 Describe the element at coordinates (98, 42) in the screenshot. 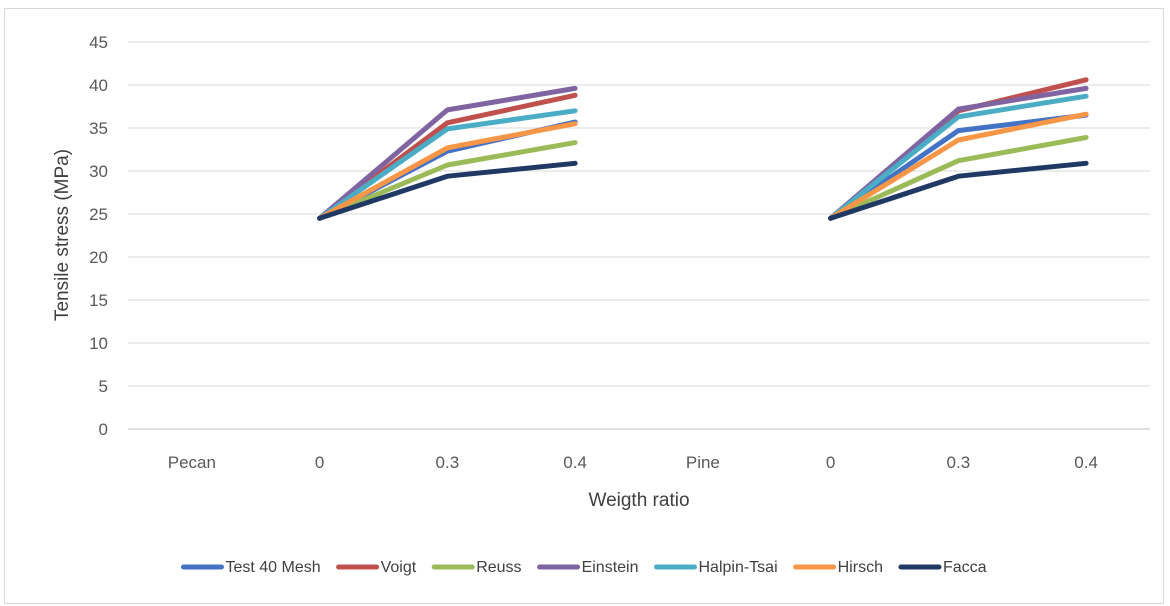

I see `y-tick-label: 45` at that location.